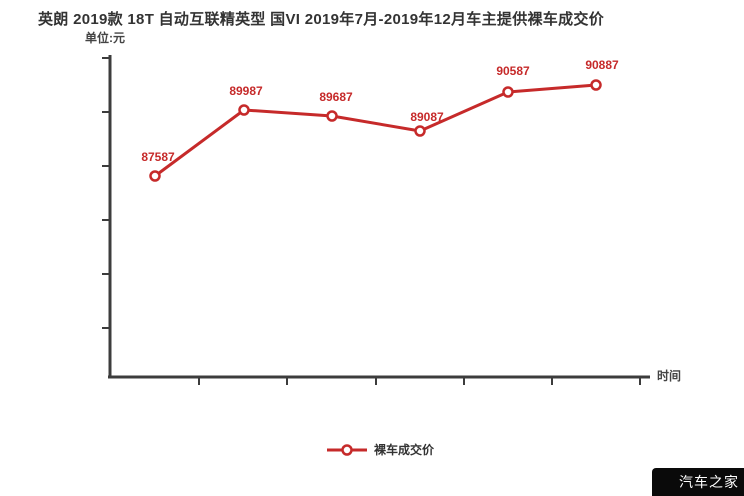  I want to click on y-axis-unit-label: 单位:元, so click(105, 38).